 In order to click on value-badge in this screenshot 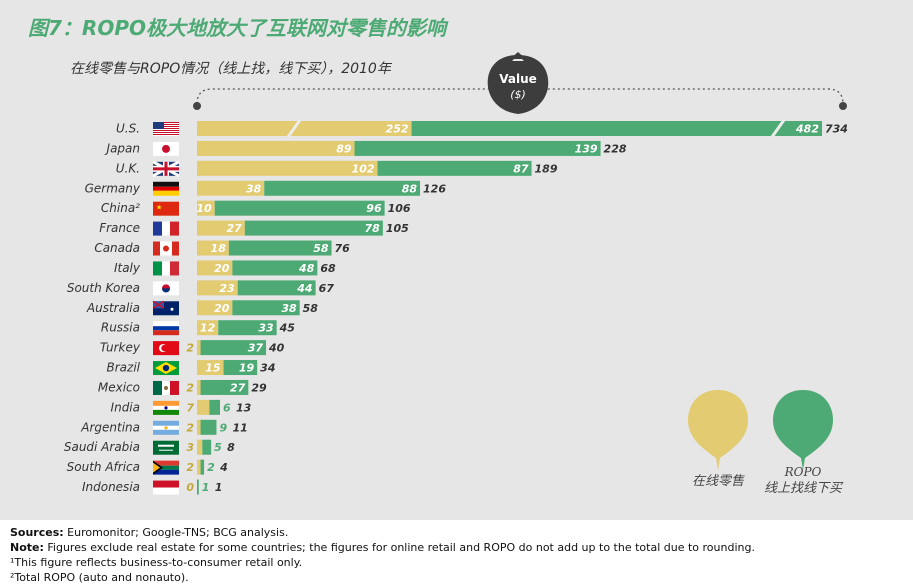, I will do `click(518, 84)`.